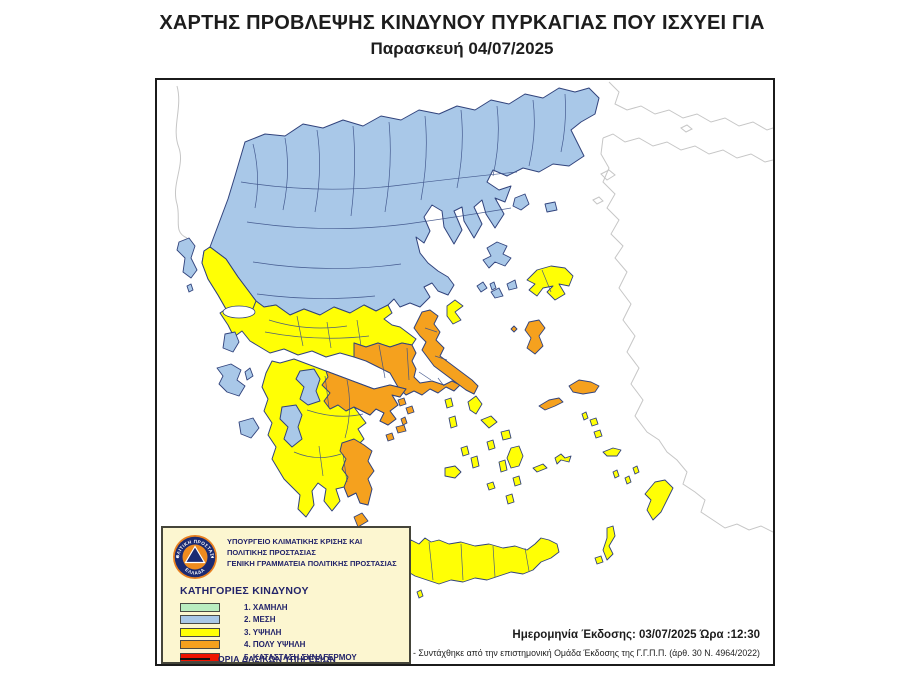 This screenshot has height=693, width=924. What do you see at coordinates (535, 337) in the screenshot?
I see `chios-island` at bounding box center [535, 337].